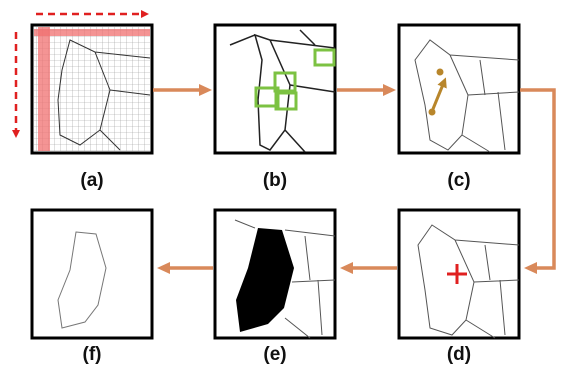  Describe the element at coordinates (82, 280) in the screenshot. I see `extracted-outline` at that location.